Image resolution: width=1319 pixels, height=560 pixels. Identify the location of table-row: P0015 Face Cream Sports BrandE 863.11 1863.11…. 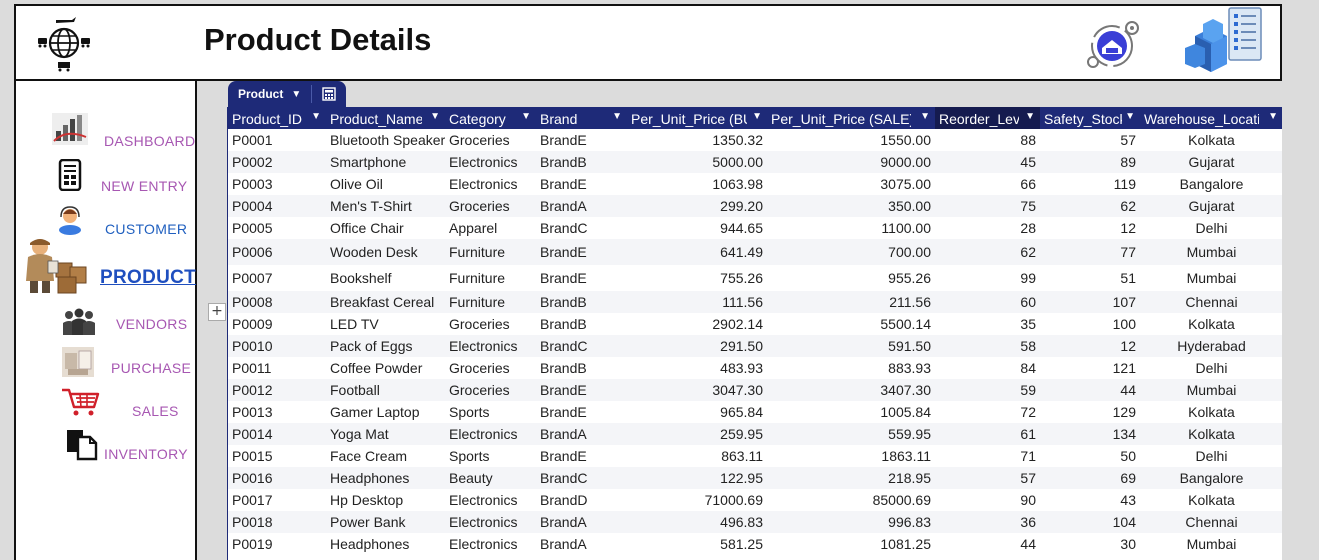
(755, 456).